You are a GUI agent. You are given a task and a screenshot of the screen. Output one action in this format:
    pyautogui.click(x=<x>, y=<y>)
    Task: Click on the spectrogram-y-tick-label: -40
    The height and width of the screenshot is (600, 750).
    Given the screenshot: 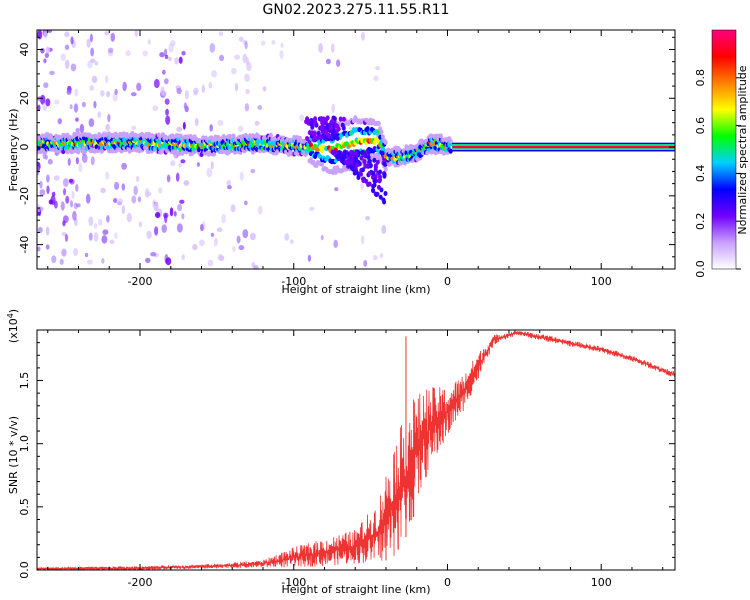 What is the action you would take?
    pyautogui.click(x=24, y=245)
    